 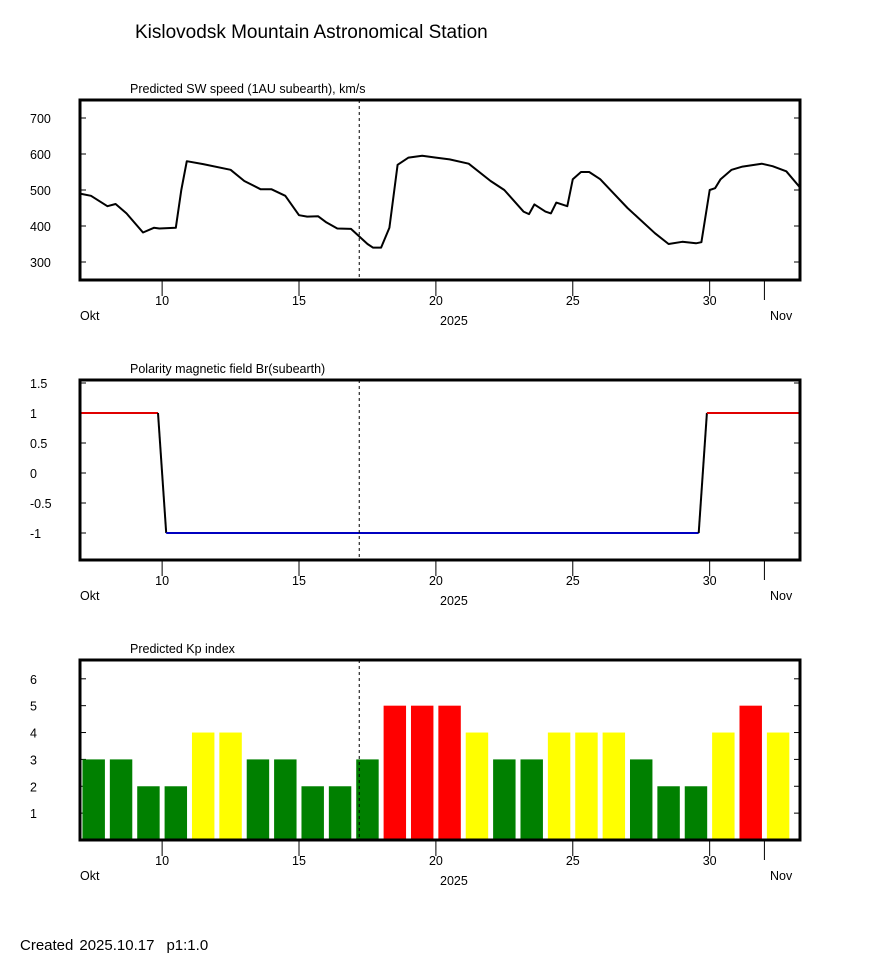 I want to click on sw-month-end: Nov, so click(x=781, y=316).